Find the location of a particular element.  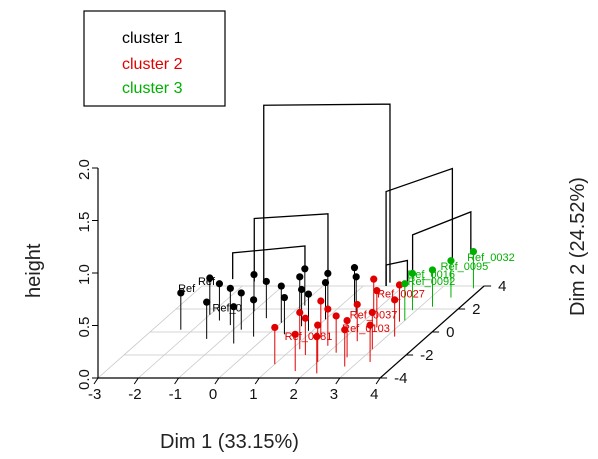

point-label-cluster-2: Ref_0037 is located at coordinates (374, 315).